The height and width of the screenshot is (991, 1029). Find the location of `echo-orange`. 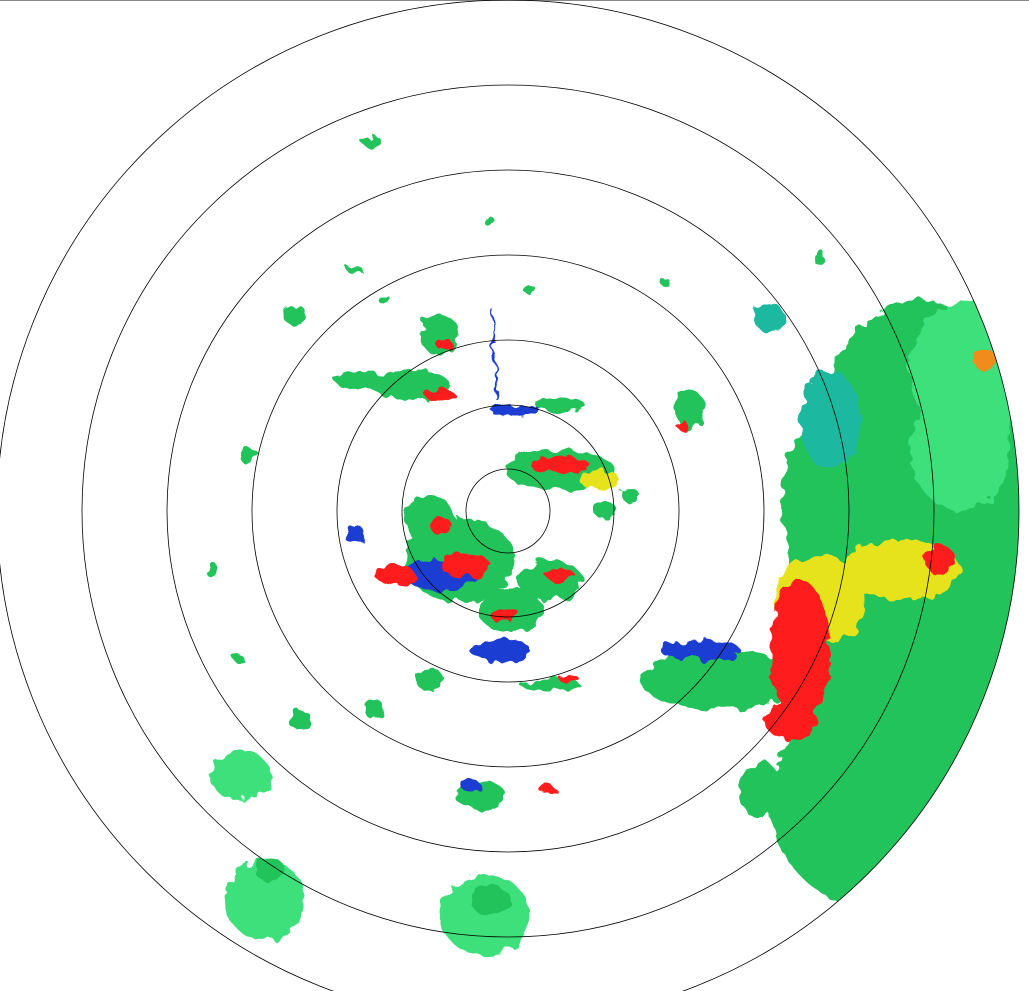

echo-orange is located at coordinates (985, 360).